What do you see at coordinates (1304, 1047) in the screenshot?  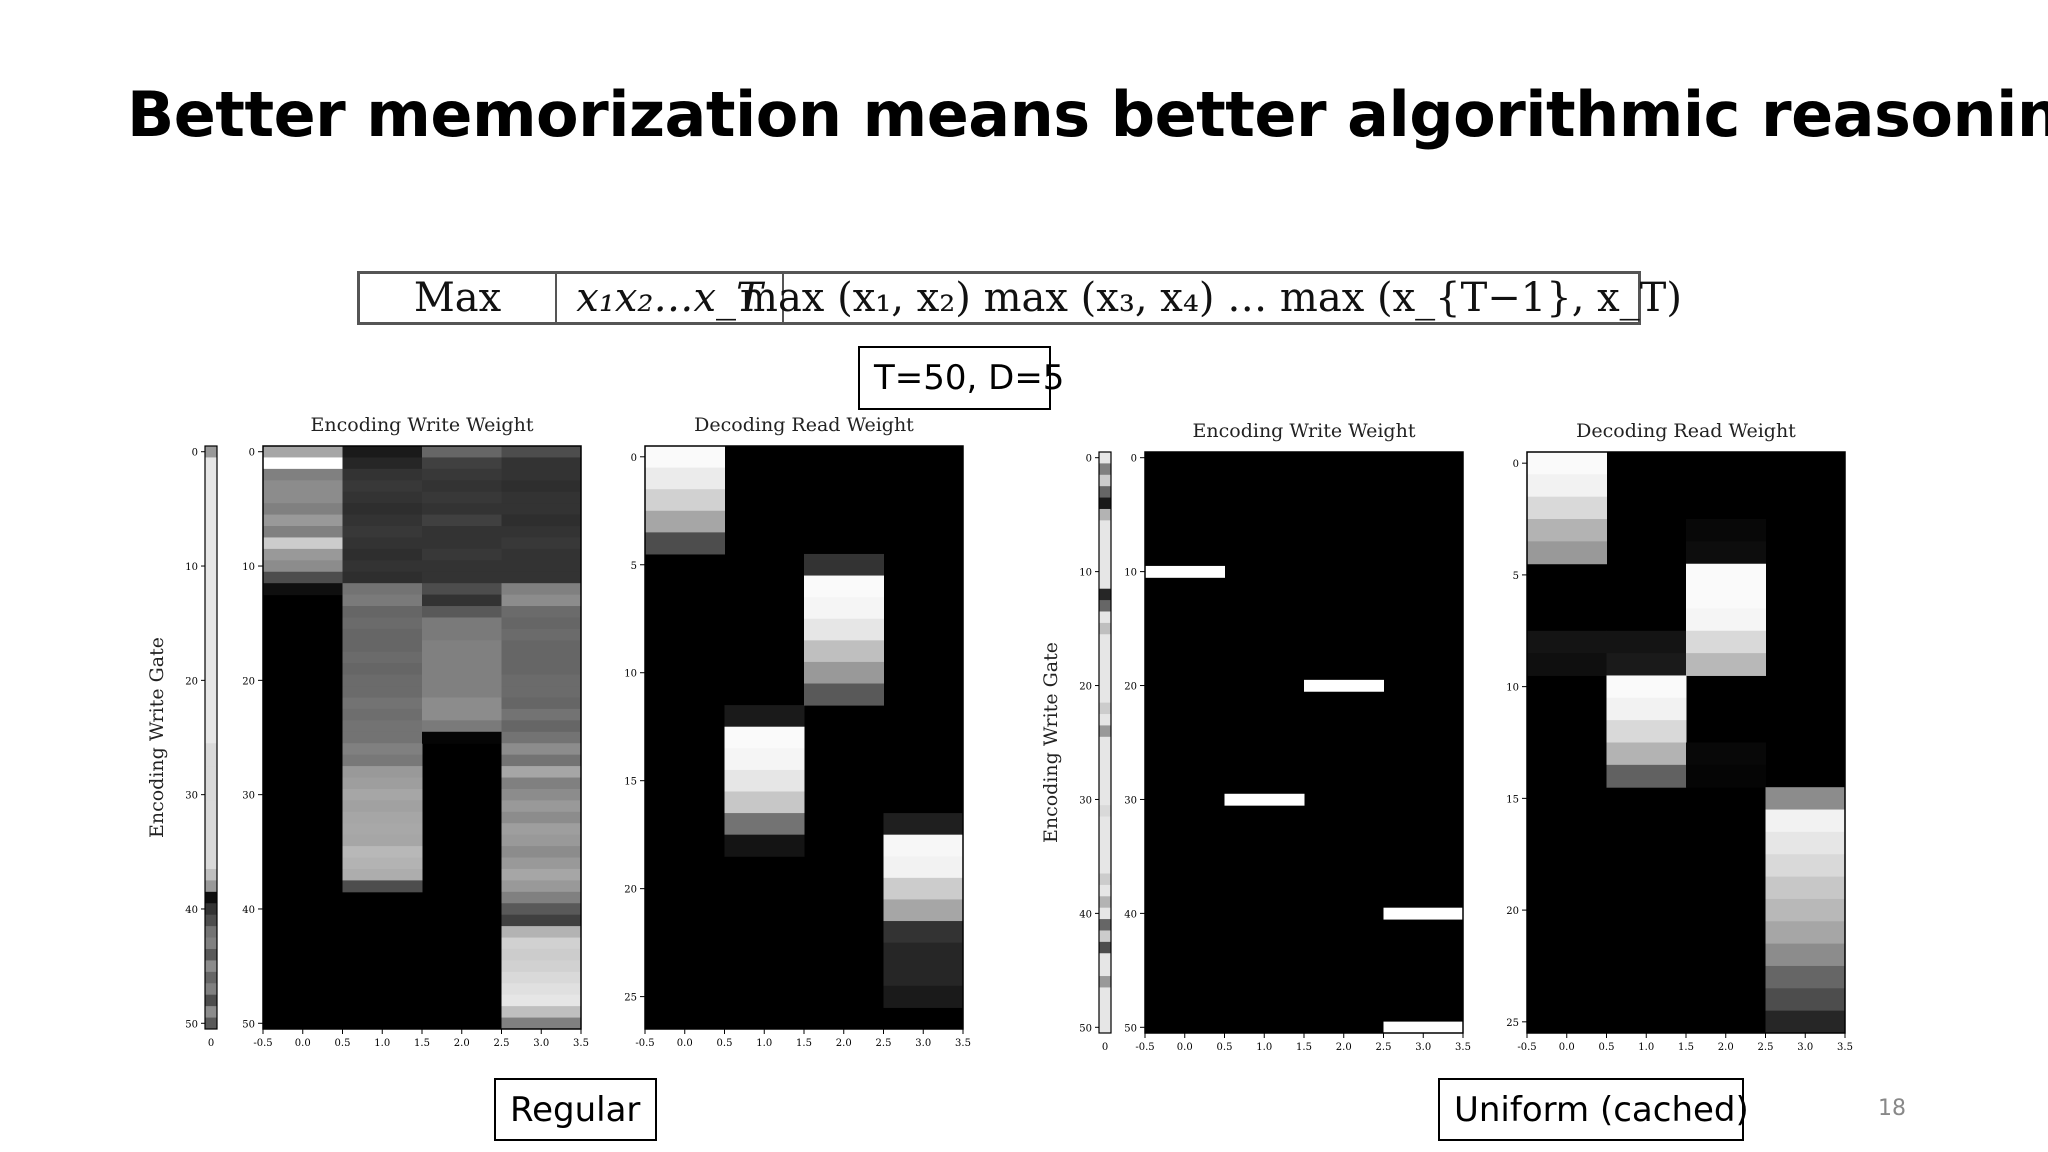 I see `uniform-write-xtick-label: 1.5` at bounding box center [1304, 1047].